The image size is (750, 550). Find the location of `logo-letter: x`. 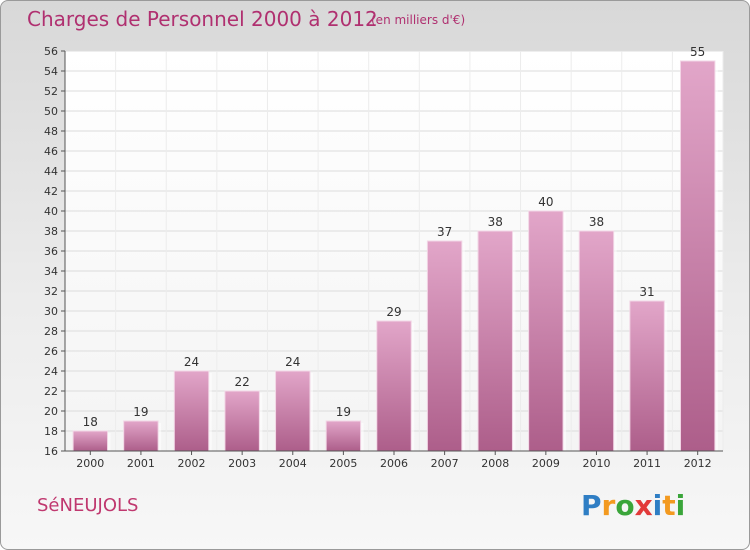

logo-letter: x is located at coordinates (643, 505).